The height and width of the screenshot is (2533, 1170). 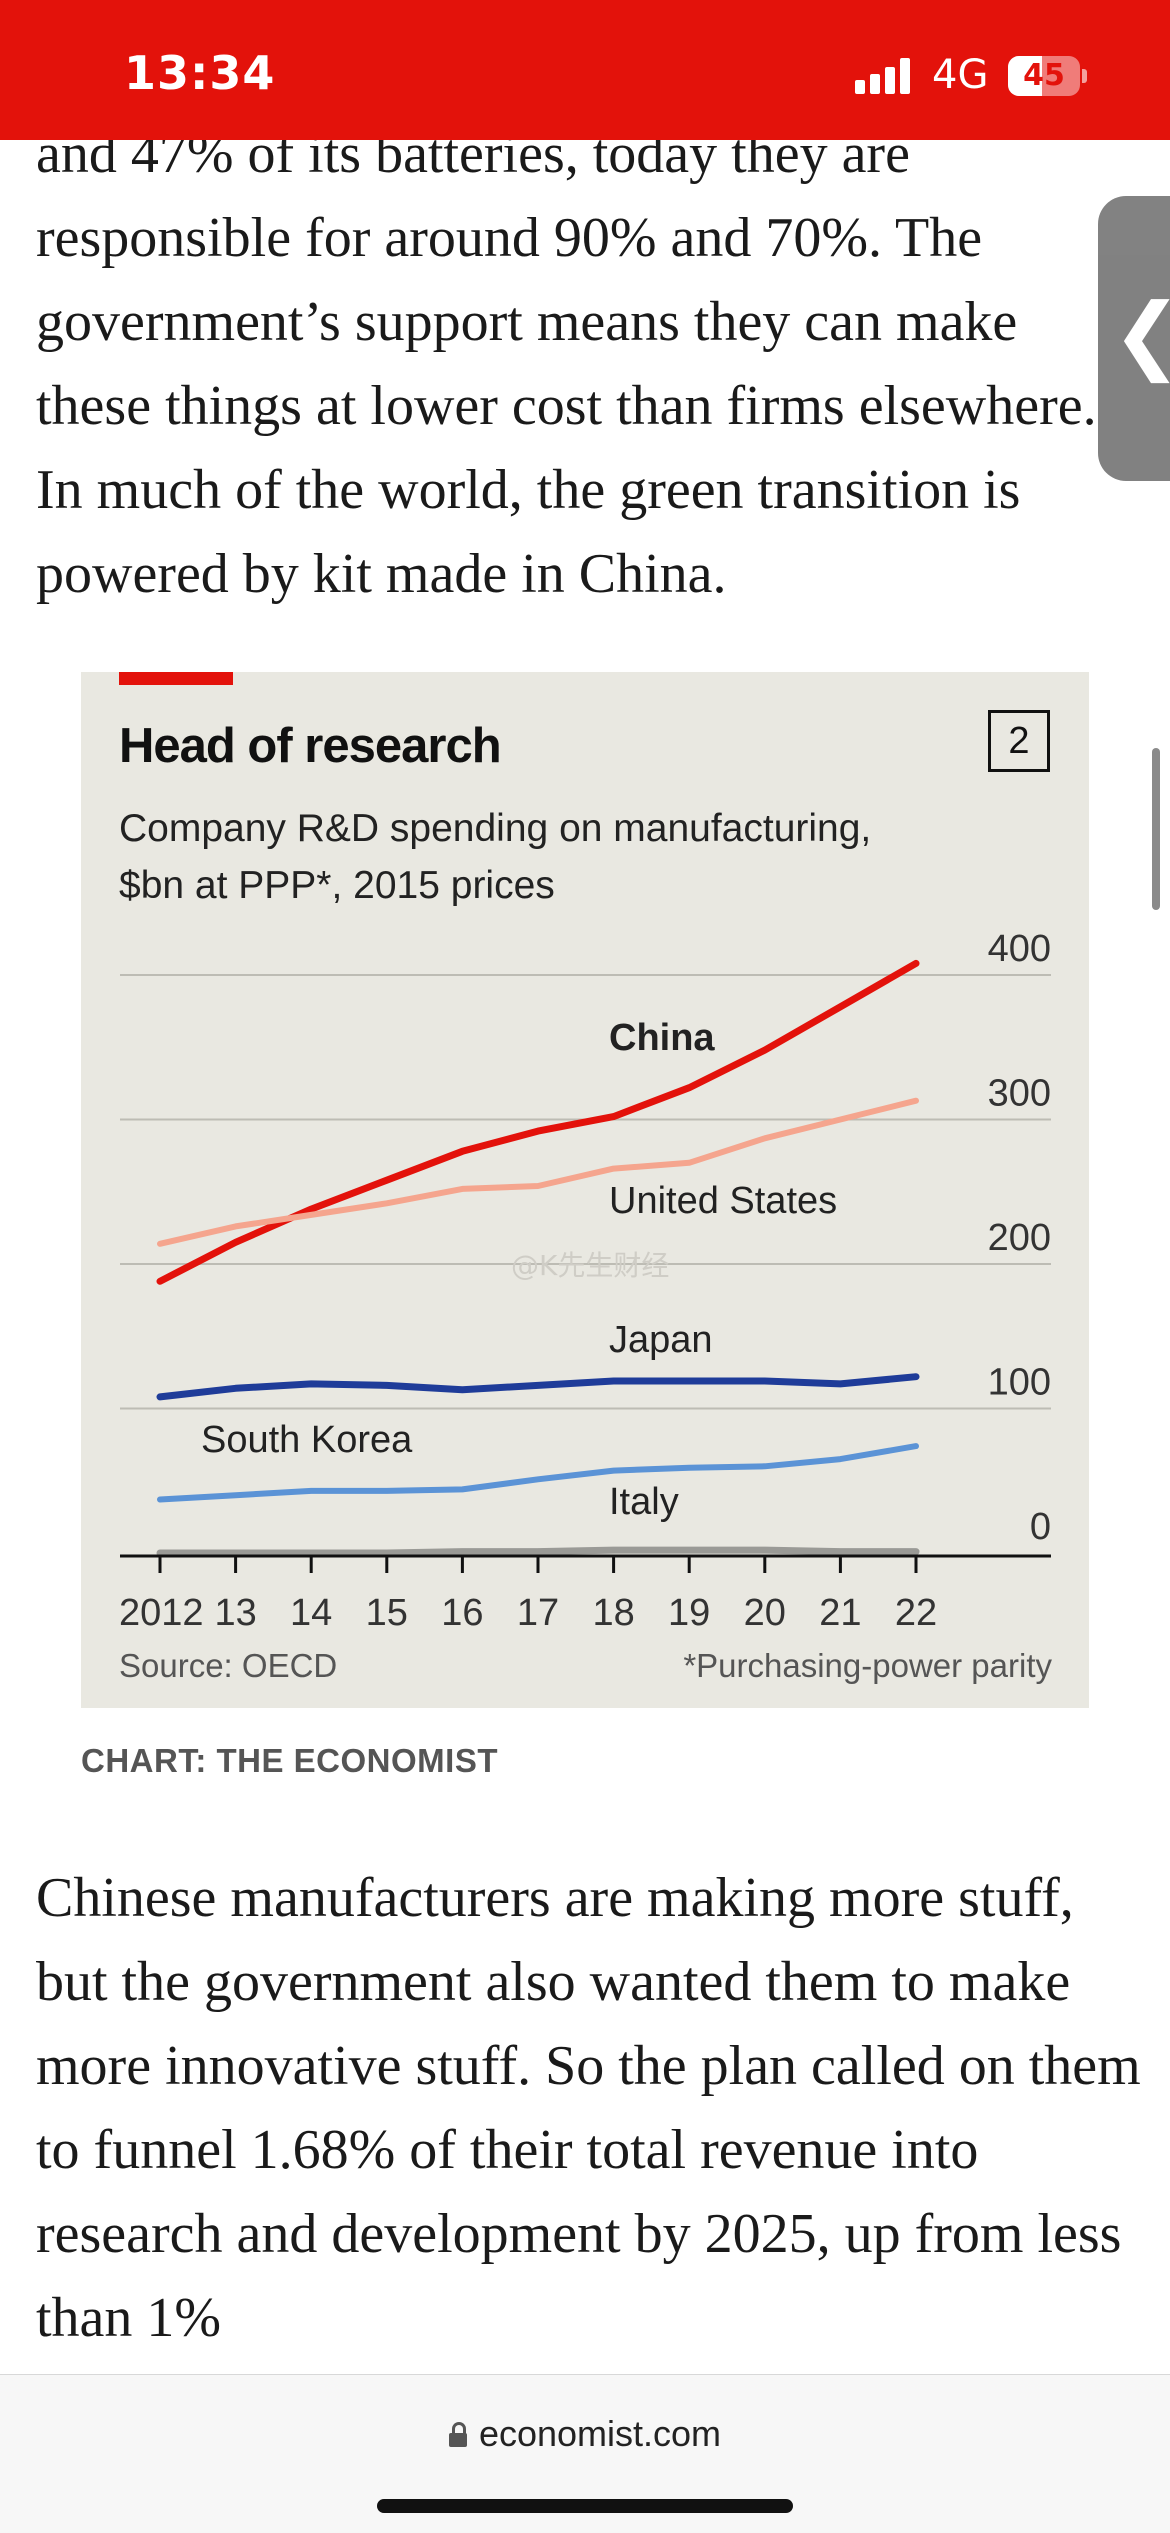 I want to click on y-tick-label: 100, so click(x=1019, y=1383).